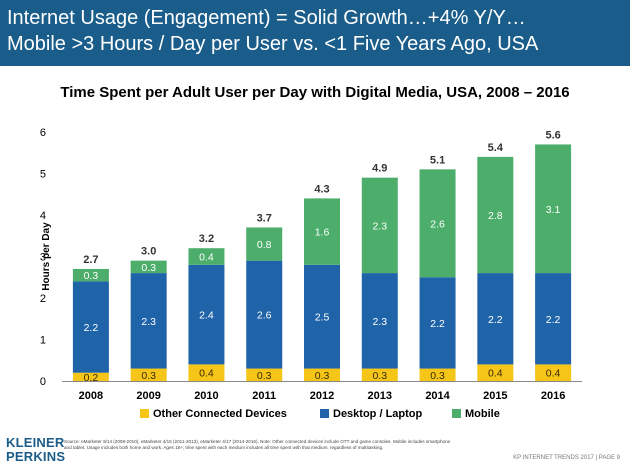 The image size is (630, 476). What do you see at coordinates (482, 414) in the screenshot?
I see `legend-label: Mobile` at bounding box center [482, 414].